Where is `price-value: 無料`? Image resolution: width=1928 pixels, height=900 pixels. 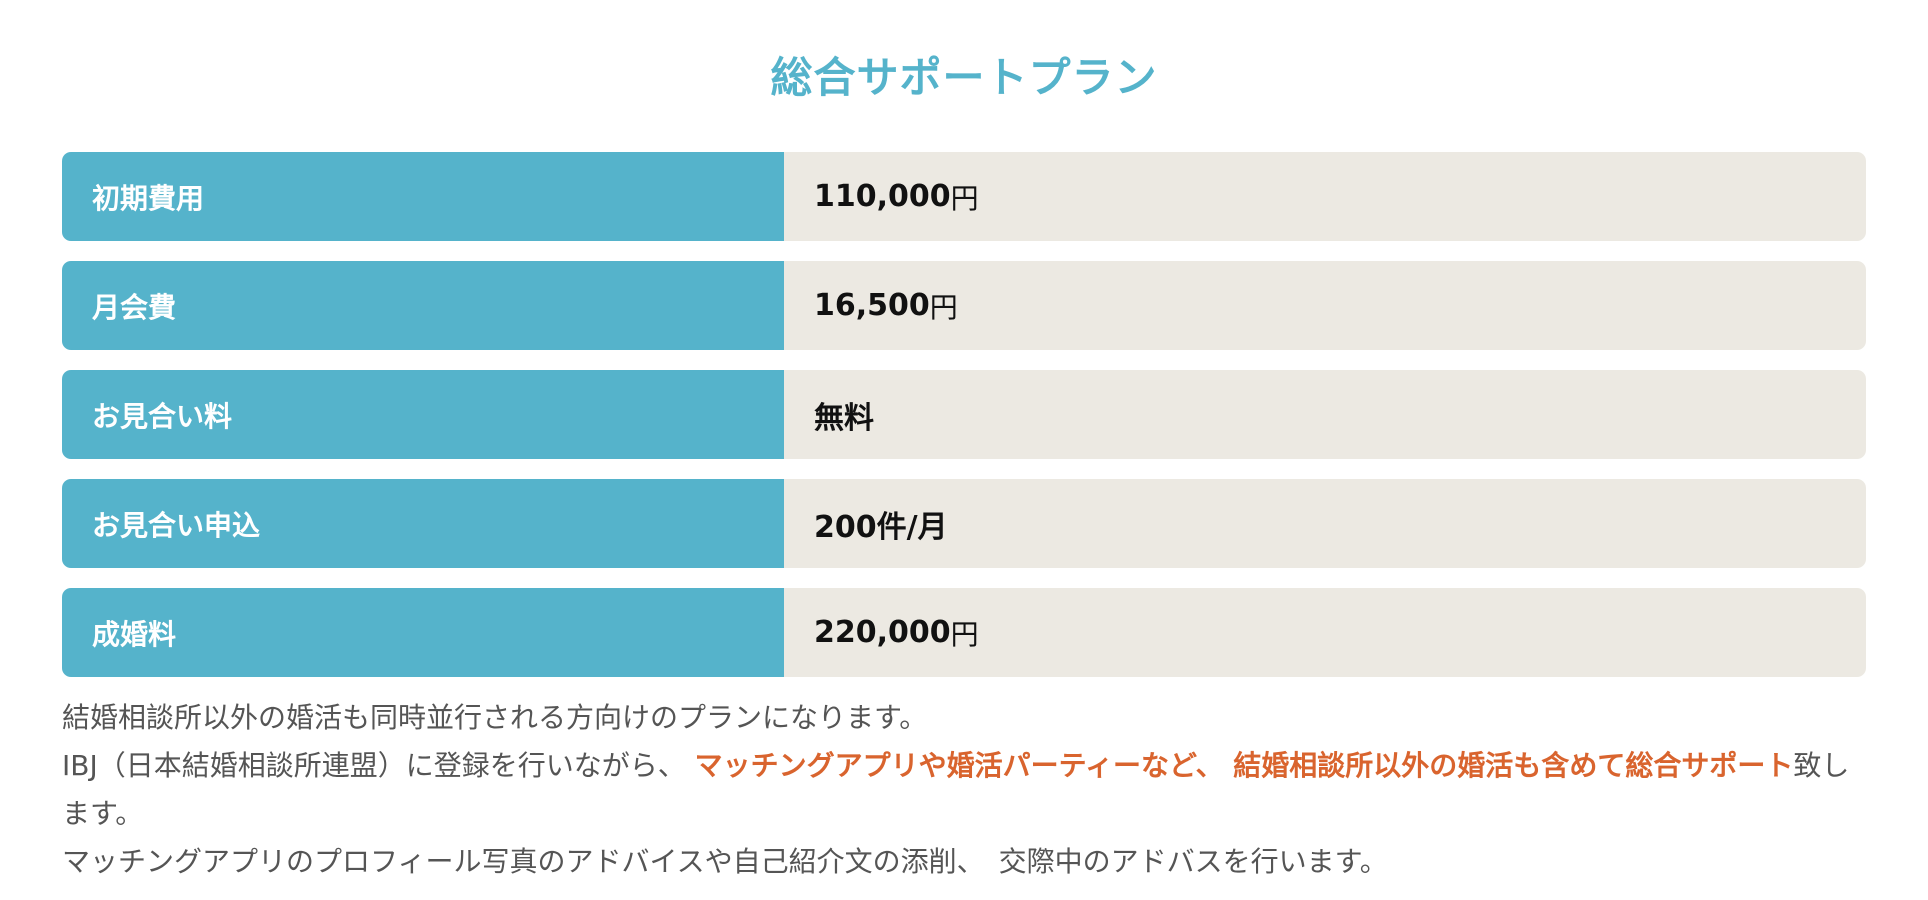 price-value: 無料 is located at coordinates (1325, 414).